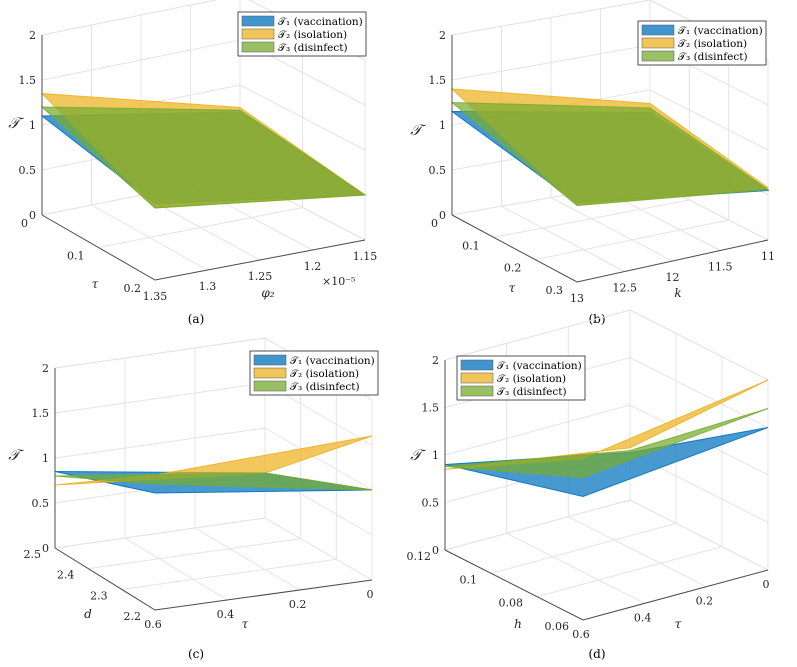  I want to click on y-tick-label: 2.2, so click(133, 616).